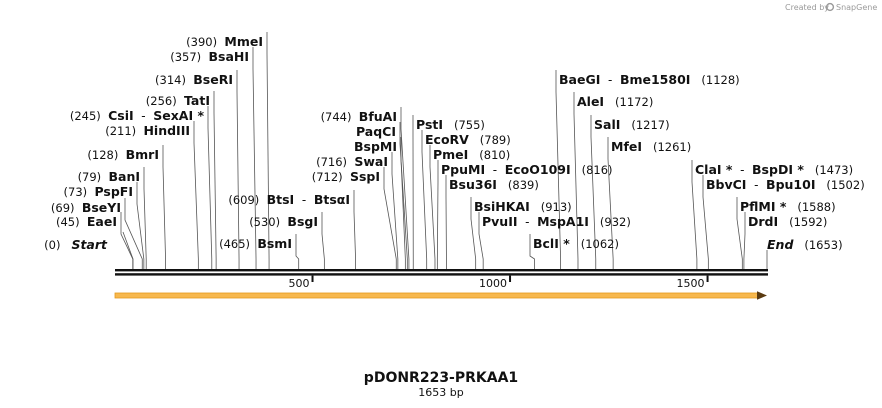 Image resolution: width=882 pixels, height=408 pixels. Describe the element at coordinates (194, 79) in the screenshot. I see `site-label: (314) BseRI` at that location.